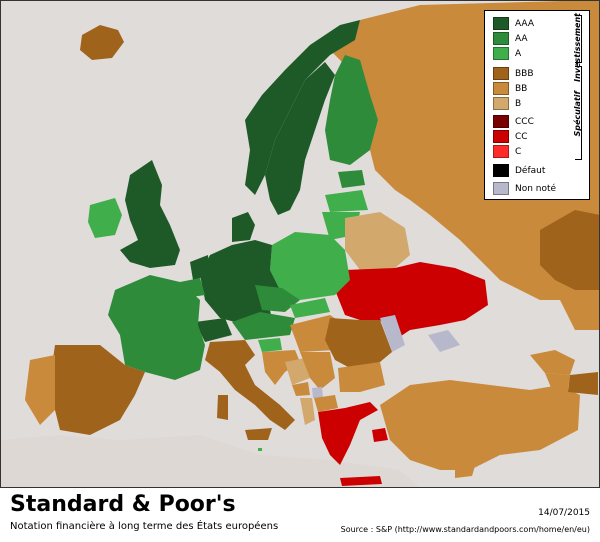  What do you see at coordinates (310, 308) in the screenshot?
I see `country-slovakia` at bounding box center [310, 308].